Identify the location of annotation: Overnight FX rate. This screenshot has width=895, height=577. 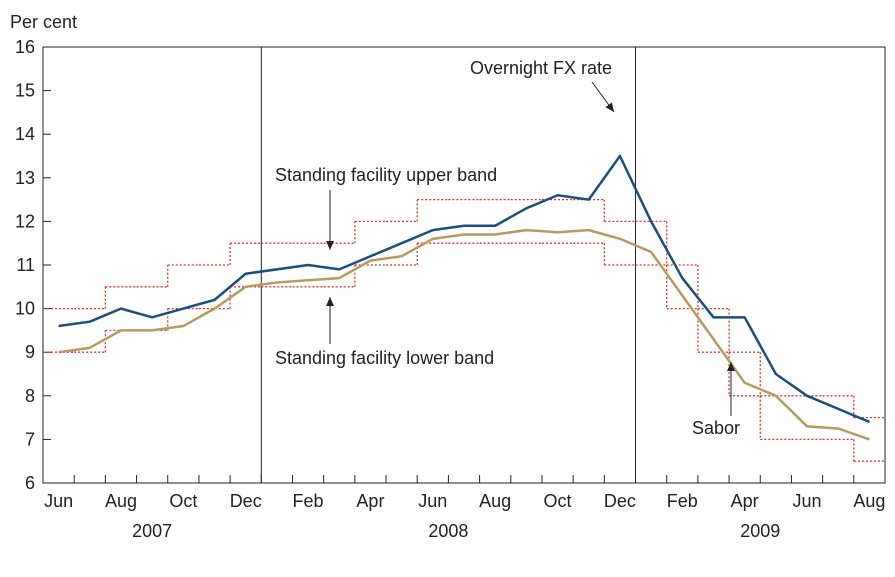
(541, 68).